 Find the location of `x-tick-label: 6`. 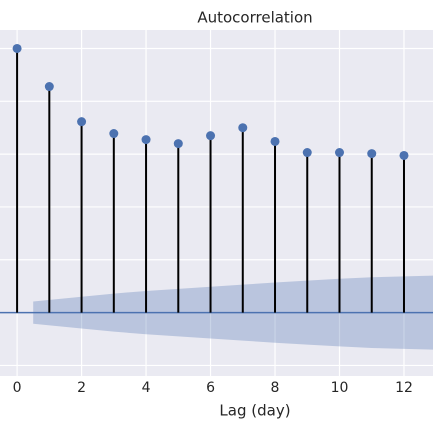

x-tick-label: 6 is located at coordinates (210, 388).